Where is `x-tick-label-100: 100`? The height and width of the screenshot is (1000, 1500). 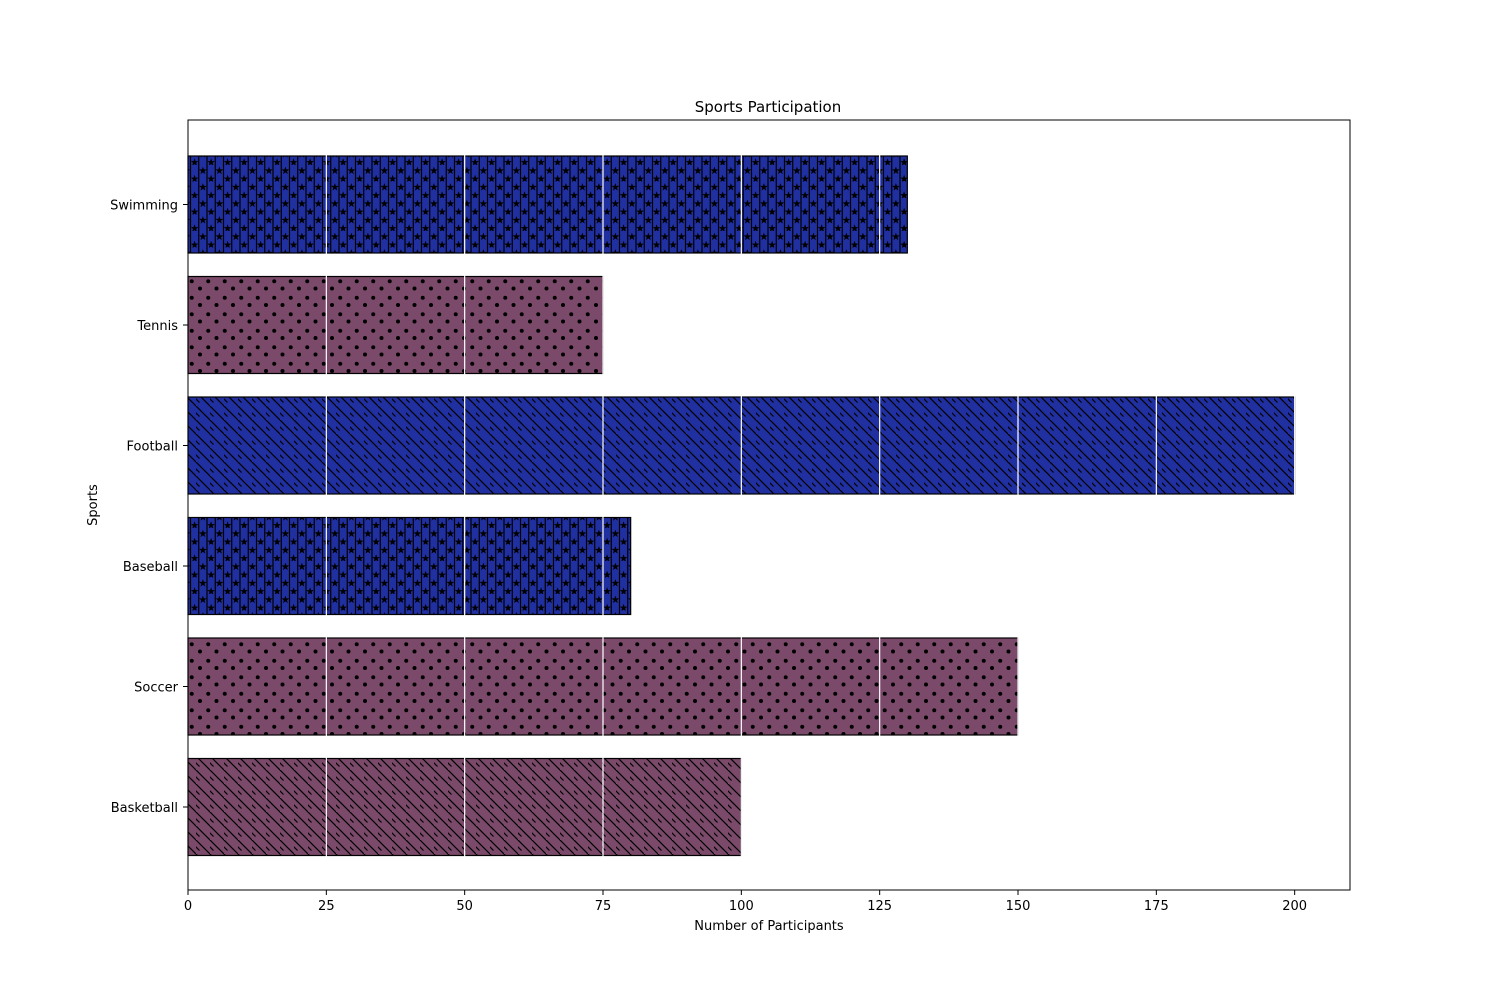 x-tick-label-100: 100 is located at coordinates (741, 906).